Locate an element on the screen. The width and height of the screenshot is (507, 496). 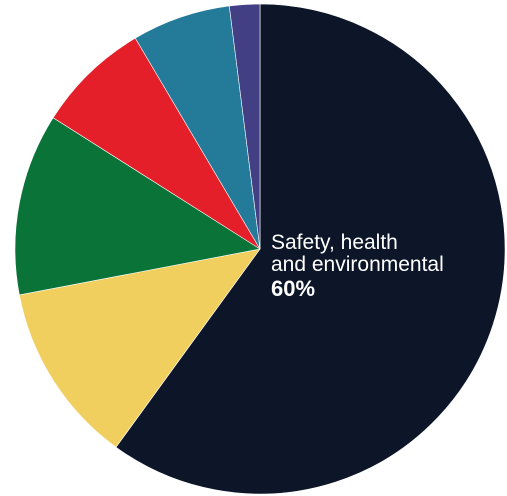
slice-label-line-2: and environmental is located at coordinates (357, 264).